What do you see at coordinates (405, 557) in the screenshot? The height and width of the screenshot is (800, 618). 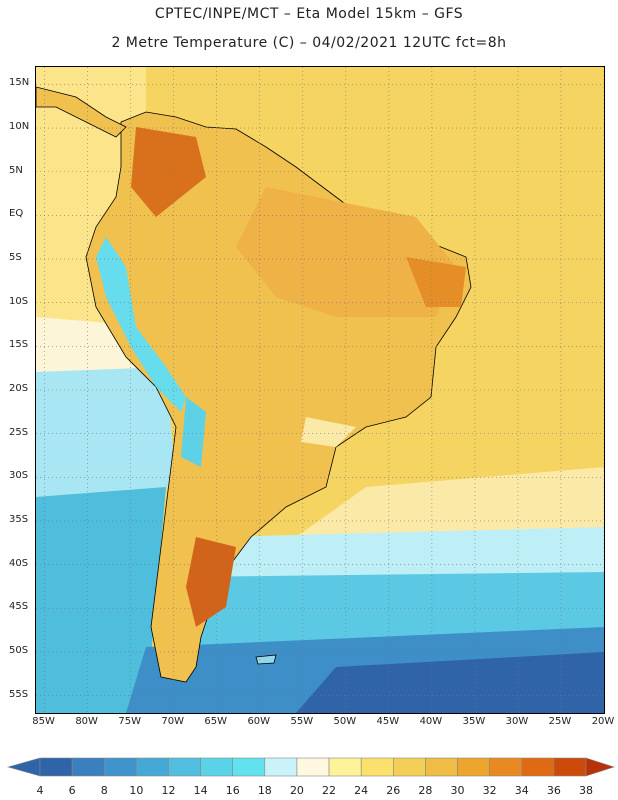 I see `atlantic-cool-band` at bounding box center [405, 557].